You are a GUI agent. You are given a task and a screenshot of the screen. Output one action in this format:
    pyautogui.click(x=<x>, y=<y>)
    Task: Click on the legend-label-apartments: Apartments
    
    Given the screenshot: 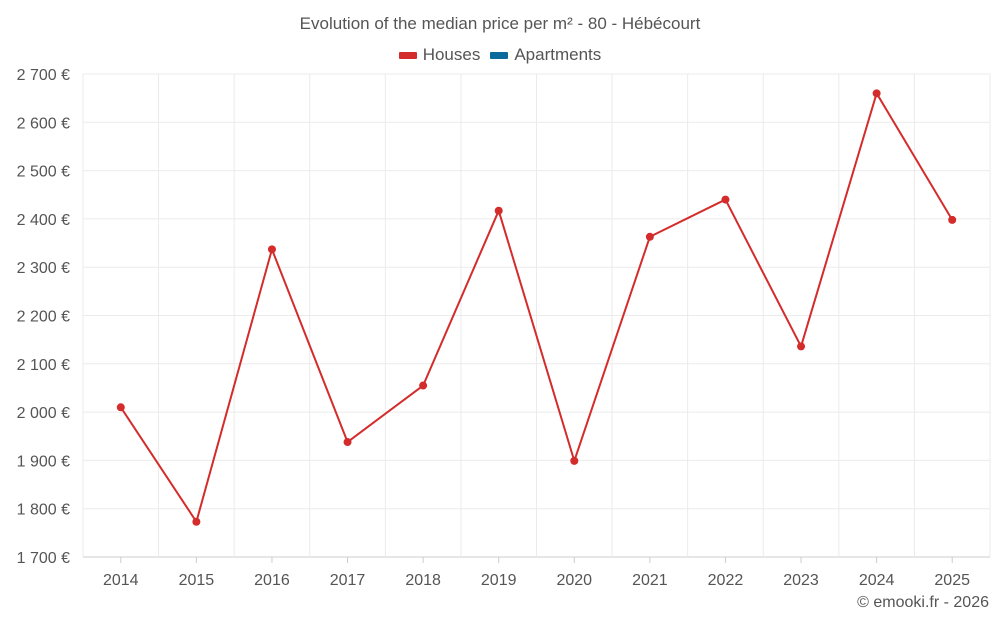 What is the action you would take?
    pyautogui.click(x=558, y=54)
    